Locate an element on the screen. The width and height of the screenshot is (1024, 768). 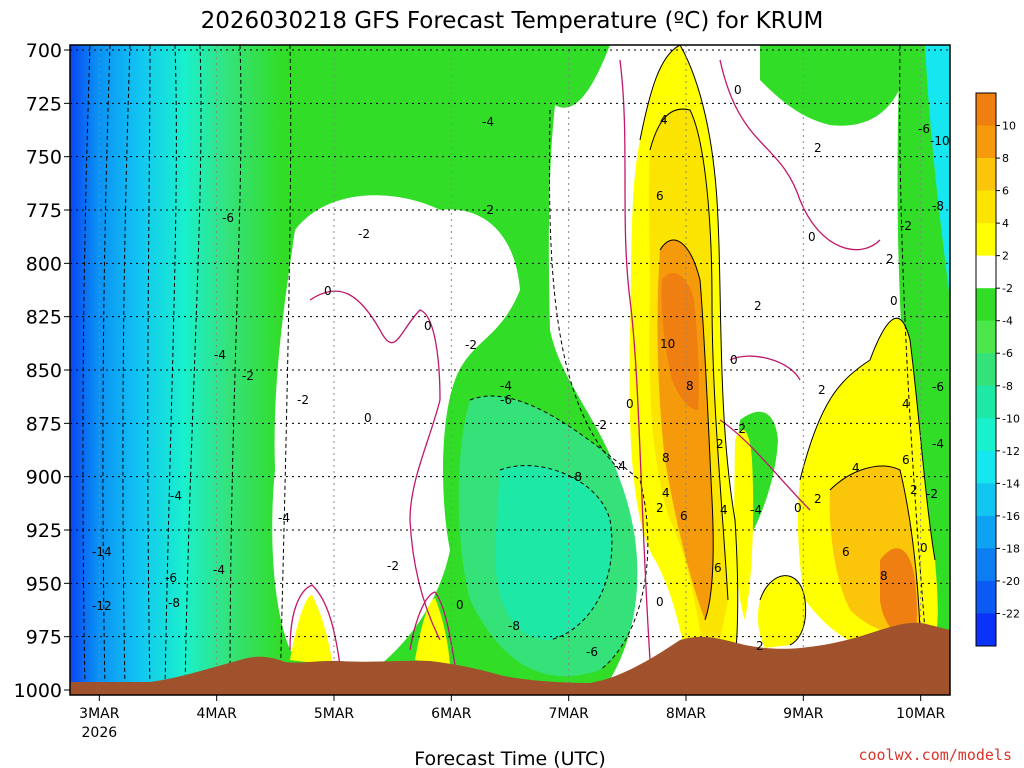
colorbar-label: 4 is located at coordinates (1005, 223).